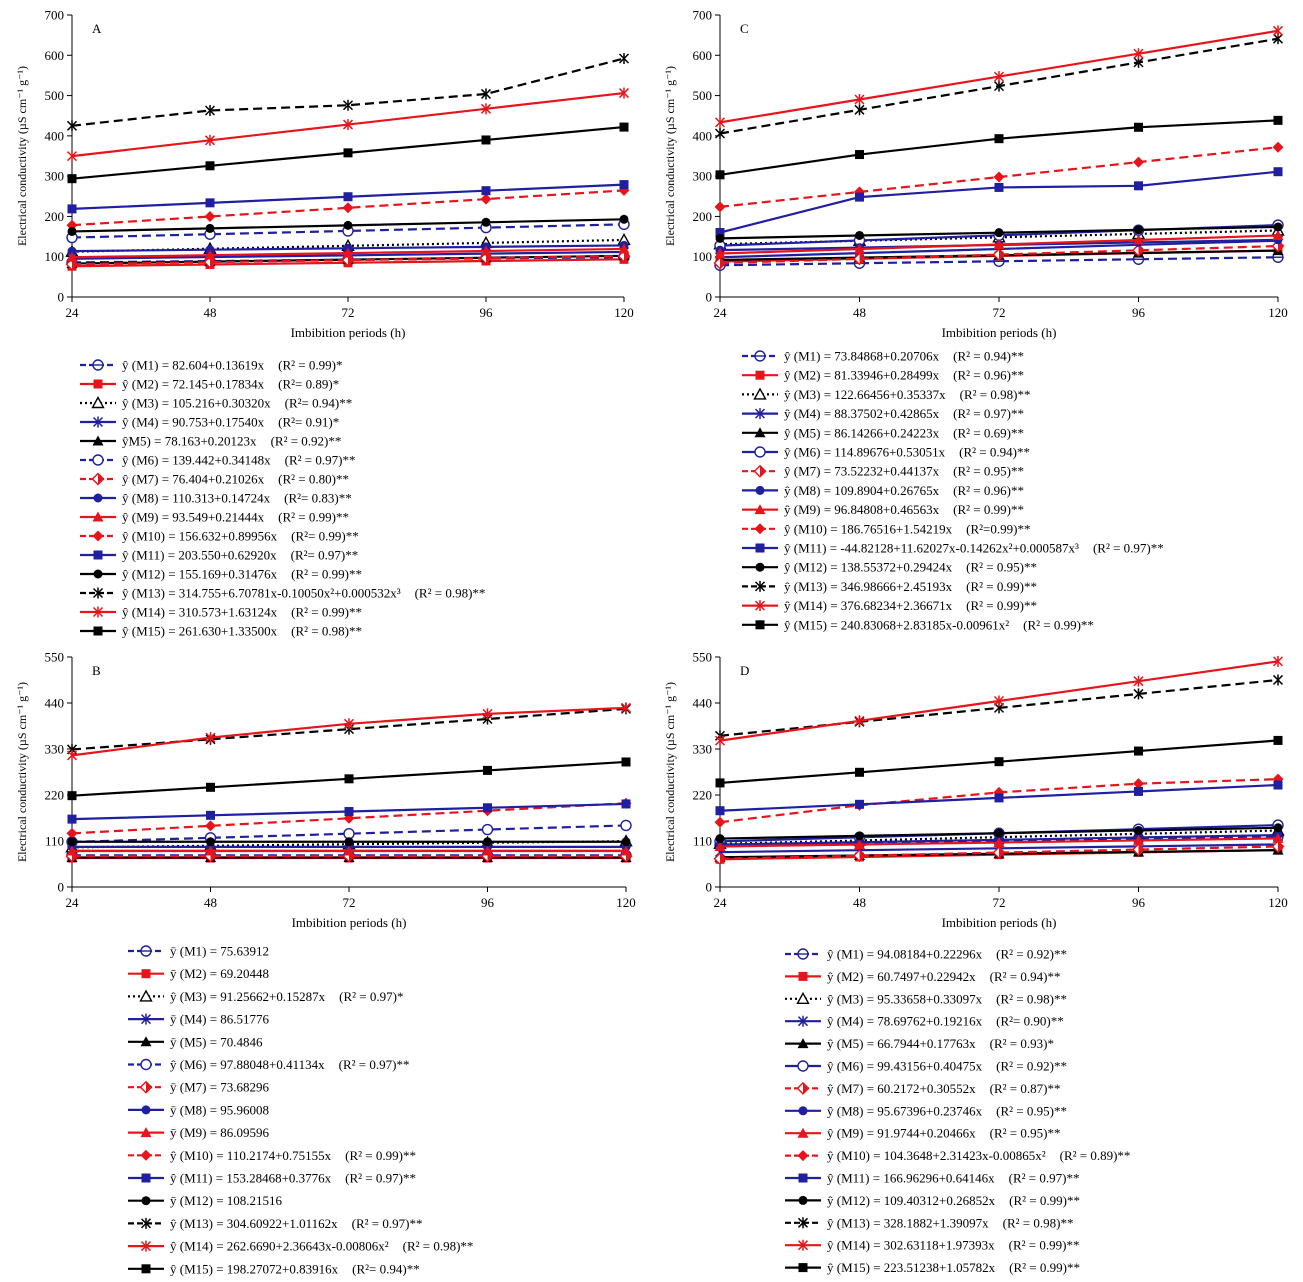 Image resolution: width=1303 pixels, height=1282 pixels. I want to click on chart-d-point-m13, so click(1278, 680).